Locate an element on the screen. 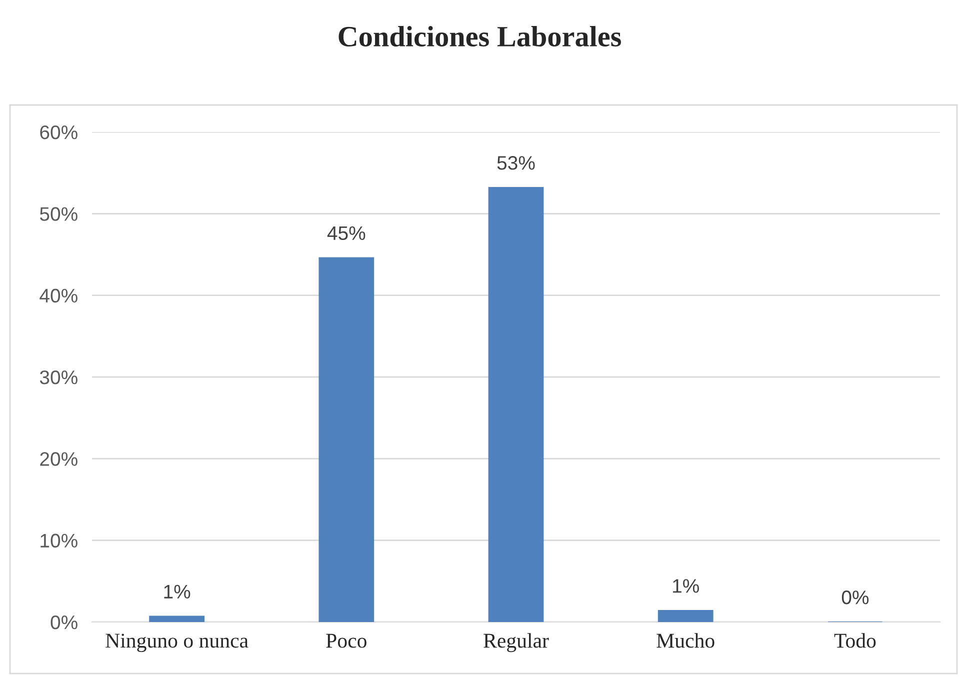  y-tick-label: 60% is located at coordinates (59, 132).